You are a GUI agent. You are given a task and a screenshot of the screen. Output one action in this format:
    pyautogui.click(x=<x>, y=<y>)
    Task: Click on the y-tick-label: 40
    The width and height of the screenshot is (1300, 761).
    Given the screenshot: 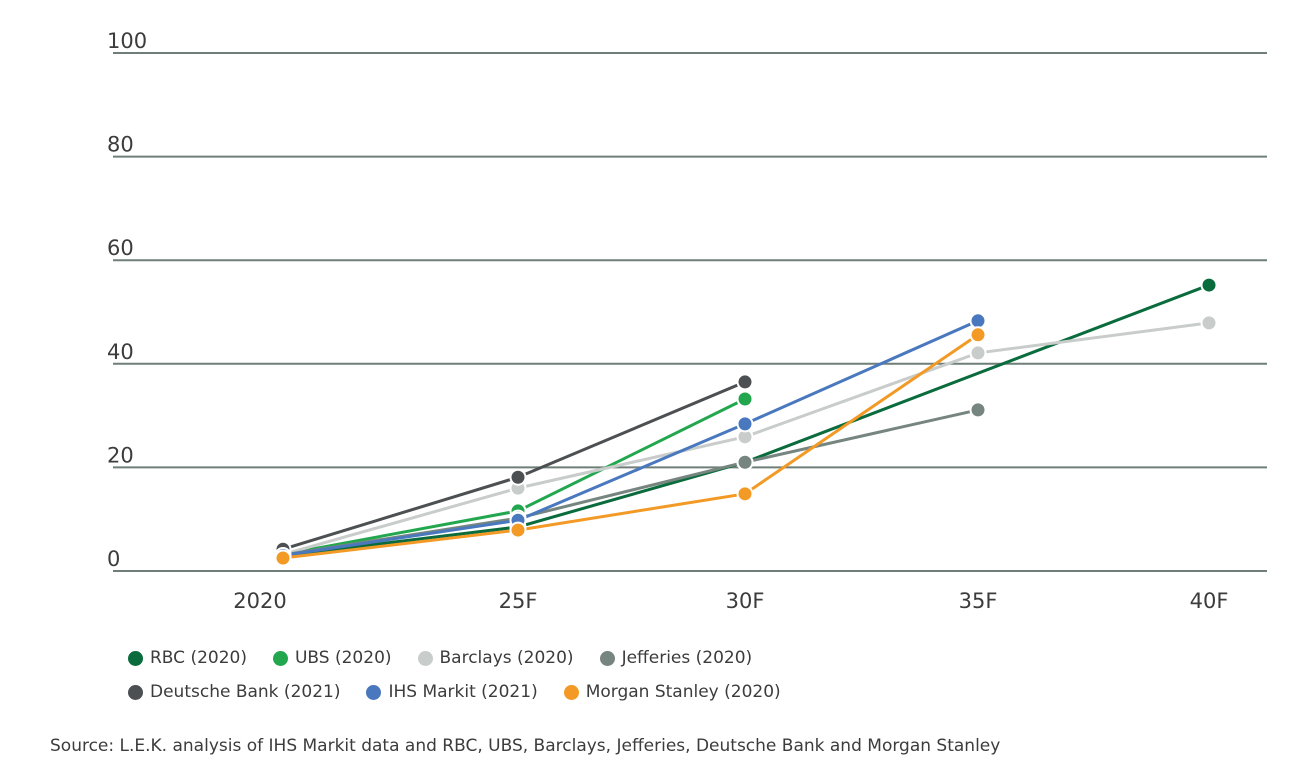 What is the action you would take?
    pyautogui.click(x=120, y=352)
    